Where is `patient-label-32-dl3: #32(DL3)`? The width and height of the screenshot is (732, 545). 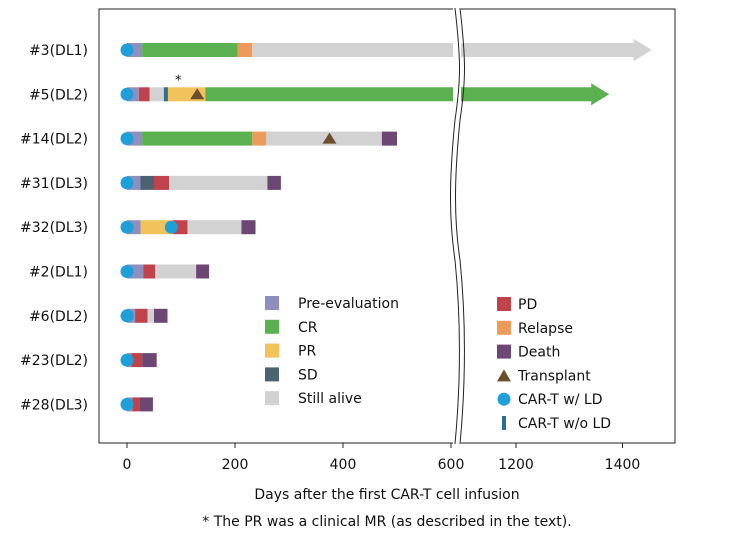
patient-label-32-dl3: #32(DL3) is located at coordinates (54, 228).